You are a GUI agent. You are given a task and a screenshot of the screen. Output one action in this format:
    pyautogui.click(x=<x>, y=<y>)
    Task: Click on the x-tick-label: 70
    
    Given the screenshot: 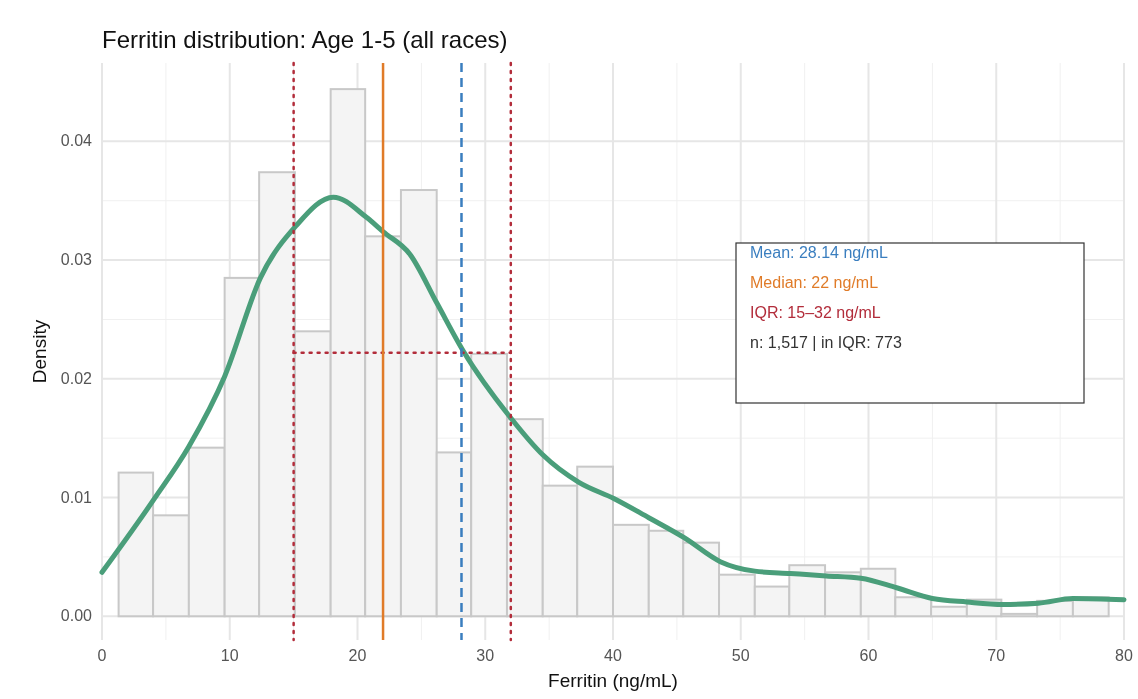 What is the action you would take?
    pyautogui.click(x=996, y=655)
    